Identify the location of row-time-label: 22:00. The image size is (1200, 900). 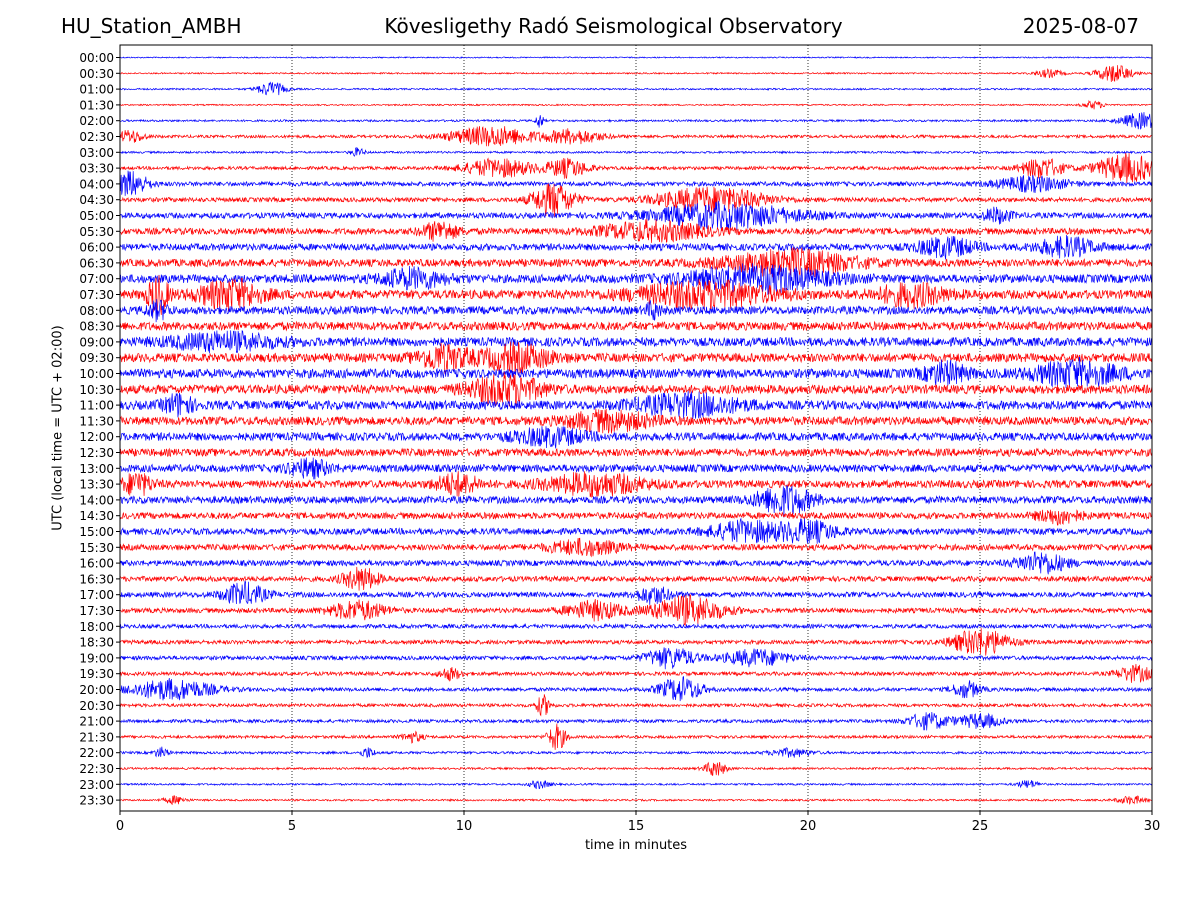
(96, 753).